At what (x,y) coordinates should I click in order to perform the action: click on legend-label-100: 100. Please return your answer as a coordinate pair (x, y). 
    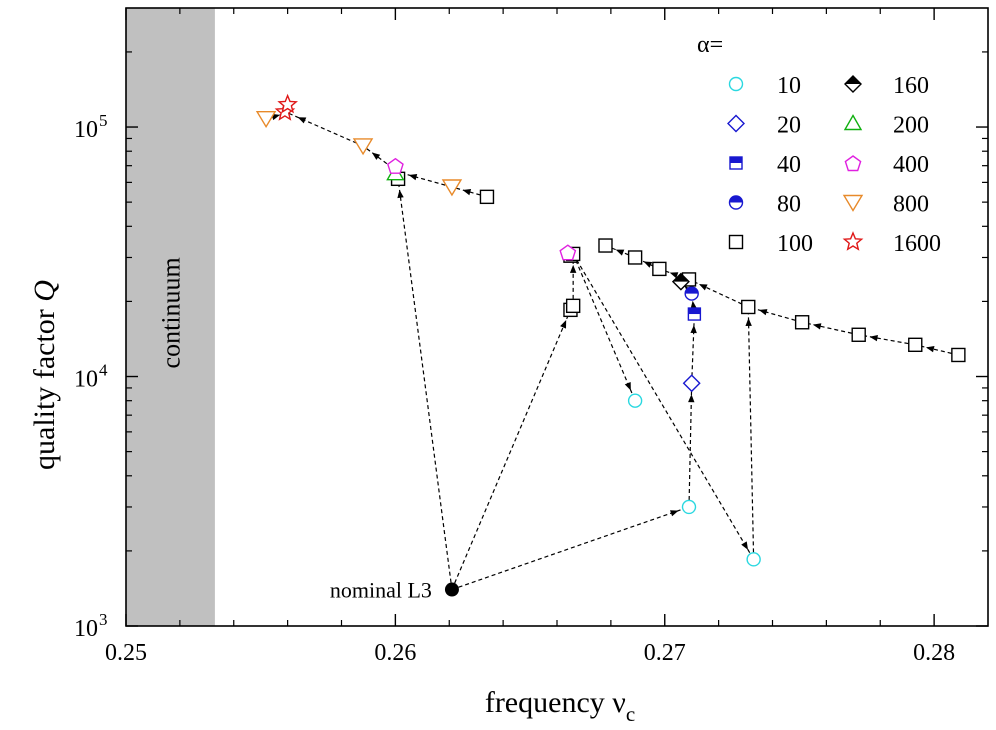
    Looking at the image, I should click on (795, 244).